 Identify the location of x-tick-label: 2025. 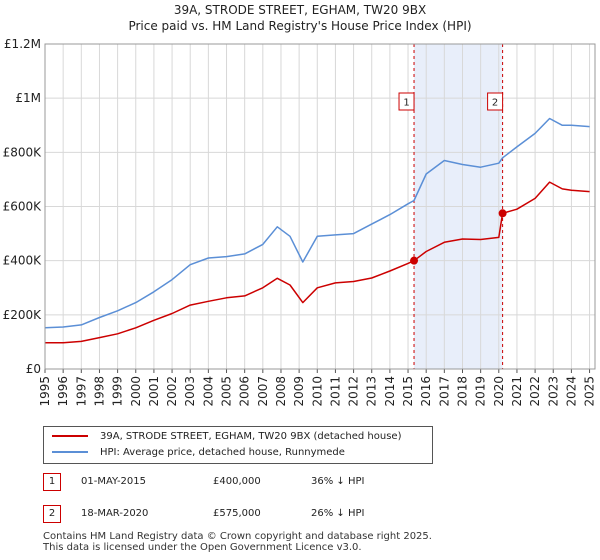
(590, 391).